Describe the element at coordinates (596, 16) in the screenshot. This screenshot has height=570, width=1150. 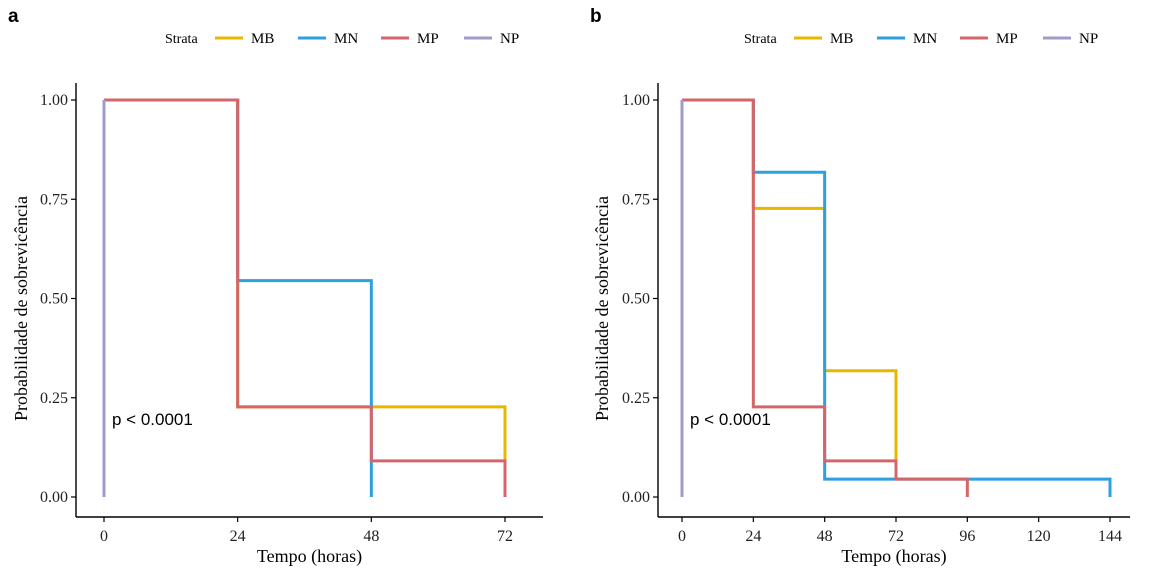
I see `panel-letter-b: b` at that location.